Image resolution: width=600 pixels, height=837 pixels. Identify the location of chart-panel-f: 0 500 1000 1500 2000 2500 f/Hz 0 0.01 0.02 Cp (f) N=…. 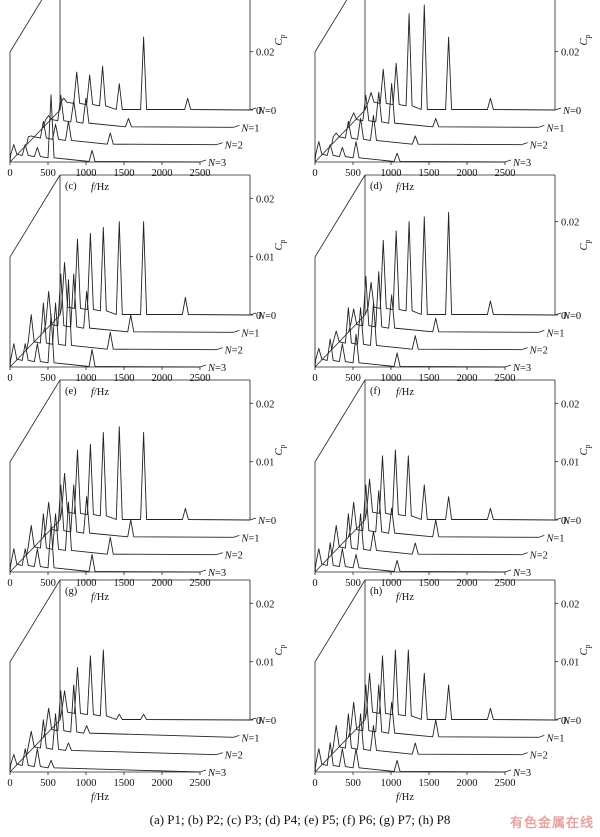
(452, 491).